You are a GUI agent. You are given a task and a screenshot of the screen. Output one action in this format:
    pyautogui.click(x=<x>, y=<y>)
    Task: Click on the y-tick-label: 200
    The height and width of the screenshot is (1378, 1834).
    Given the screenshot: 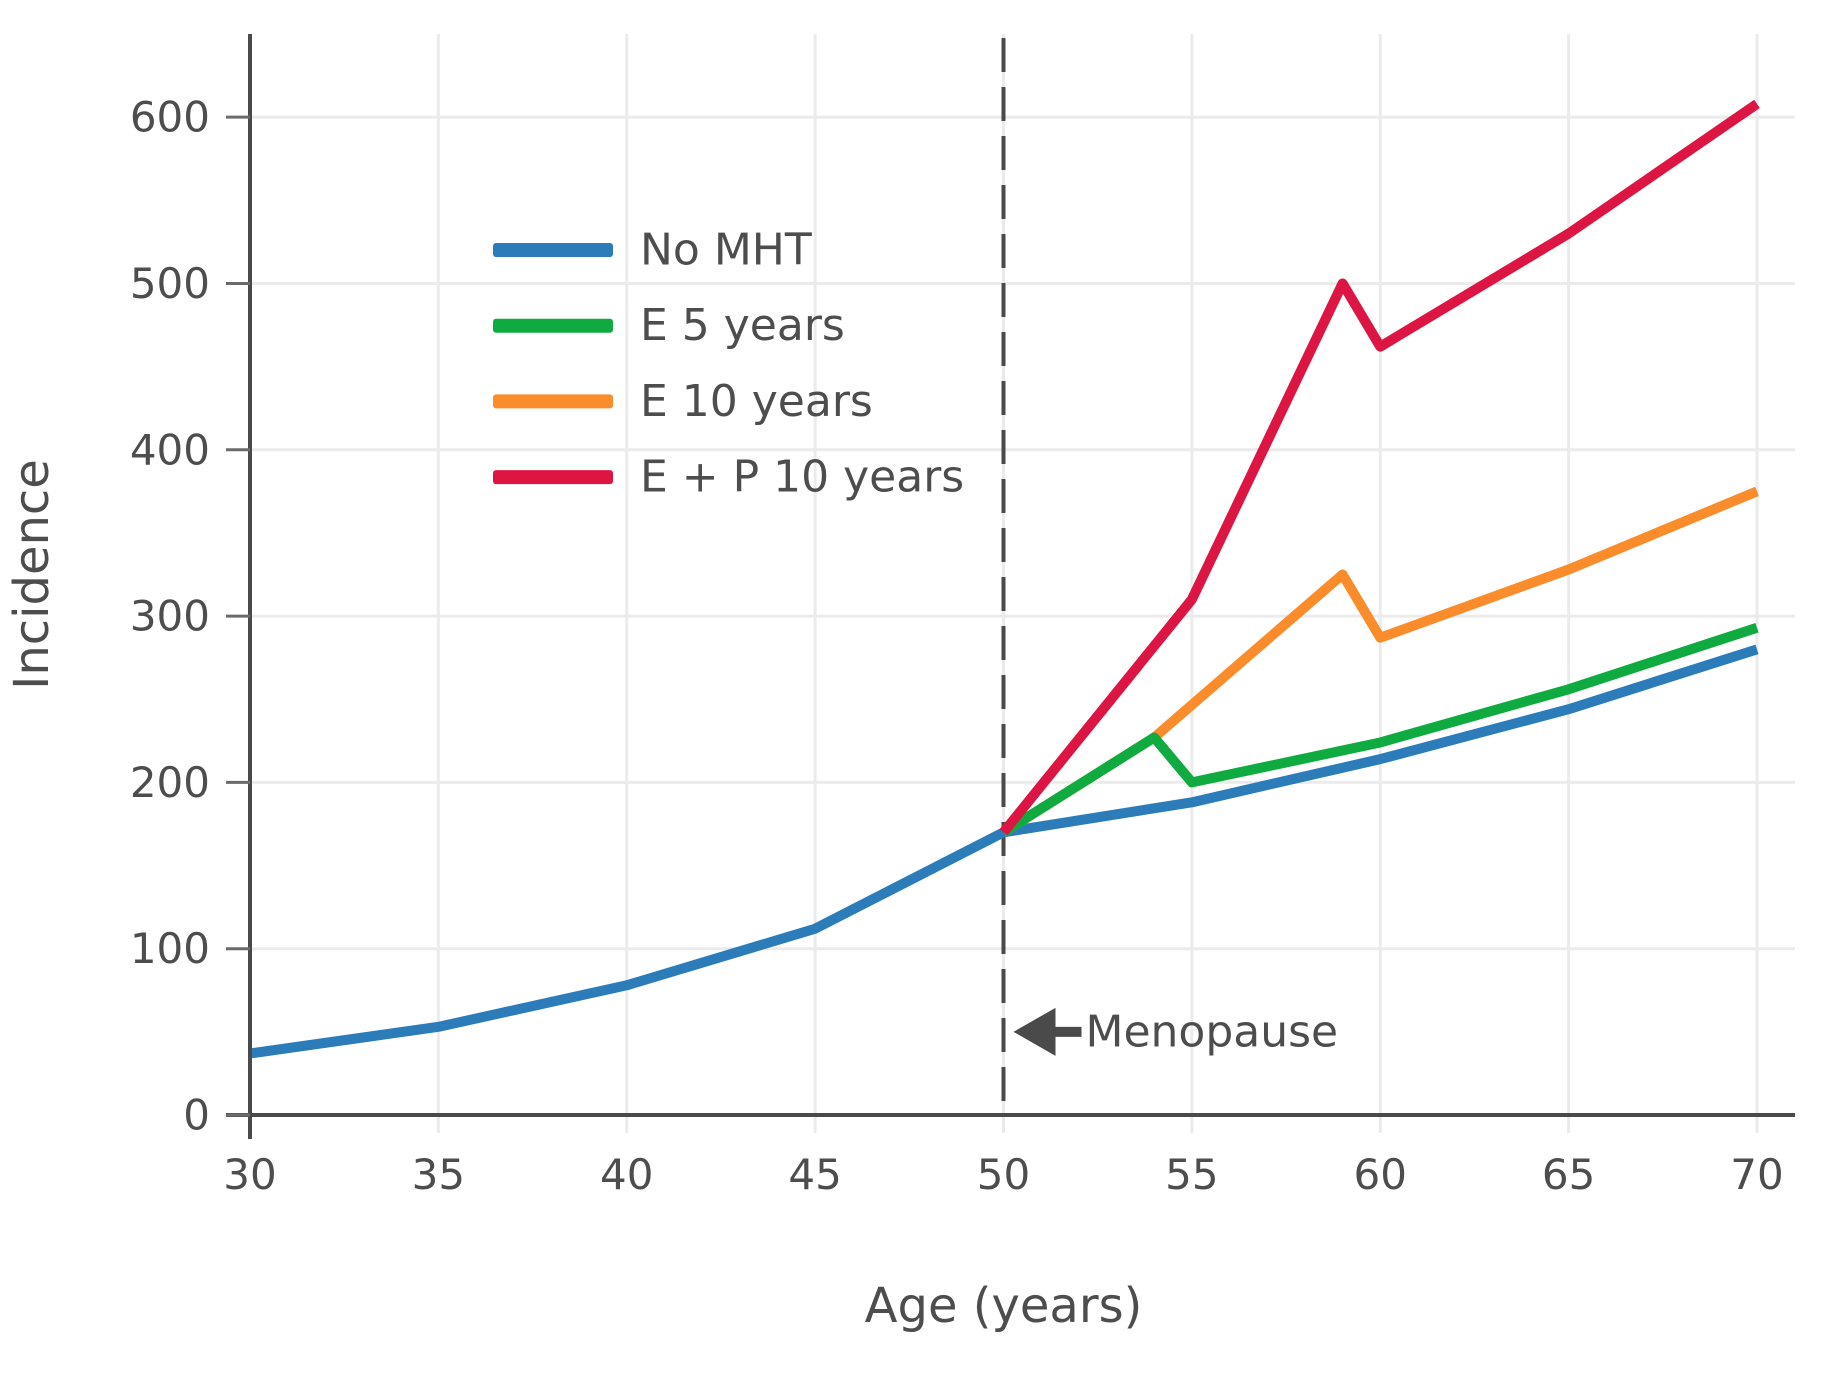 What is the action you would take?
    pyautogui.click(x=170, y=782)
    